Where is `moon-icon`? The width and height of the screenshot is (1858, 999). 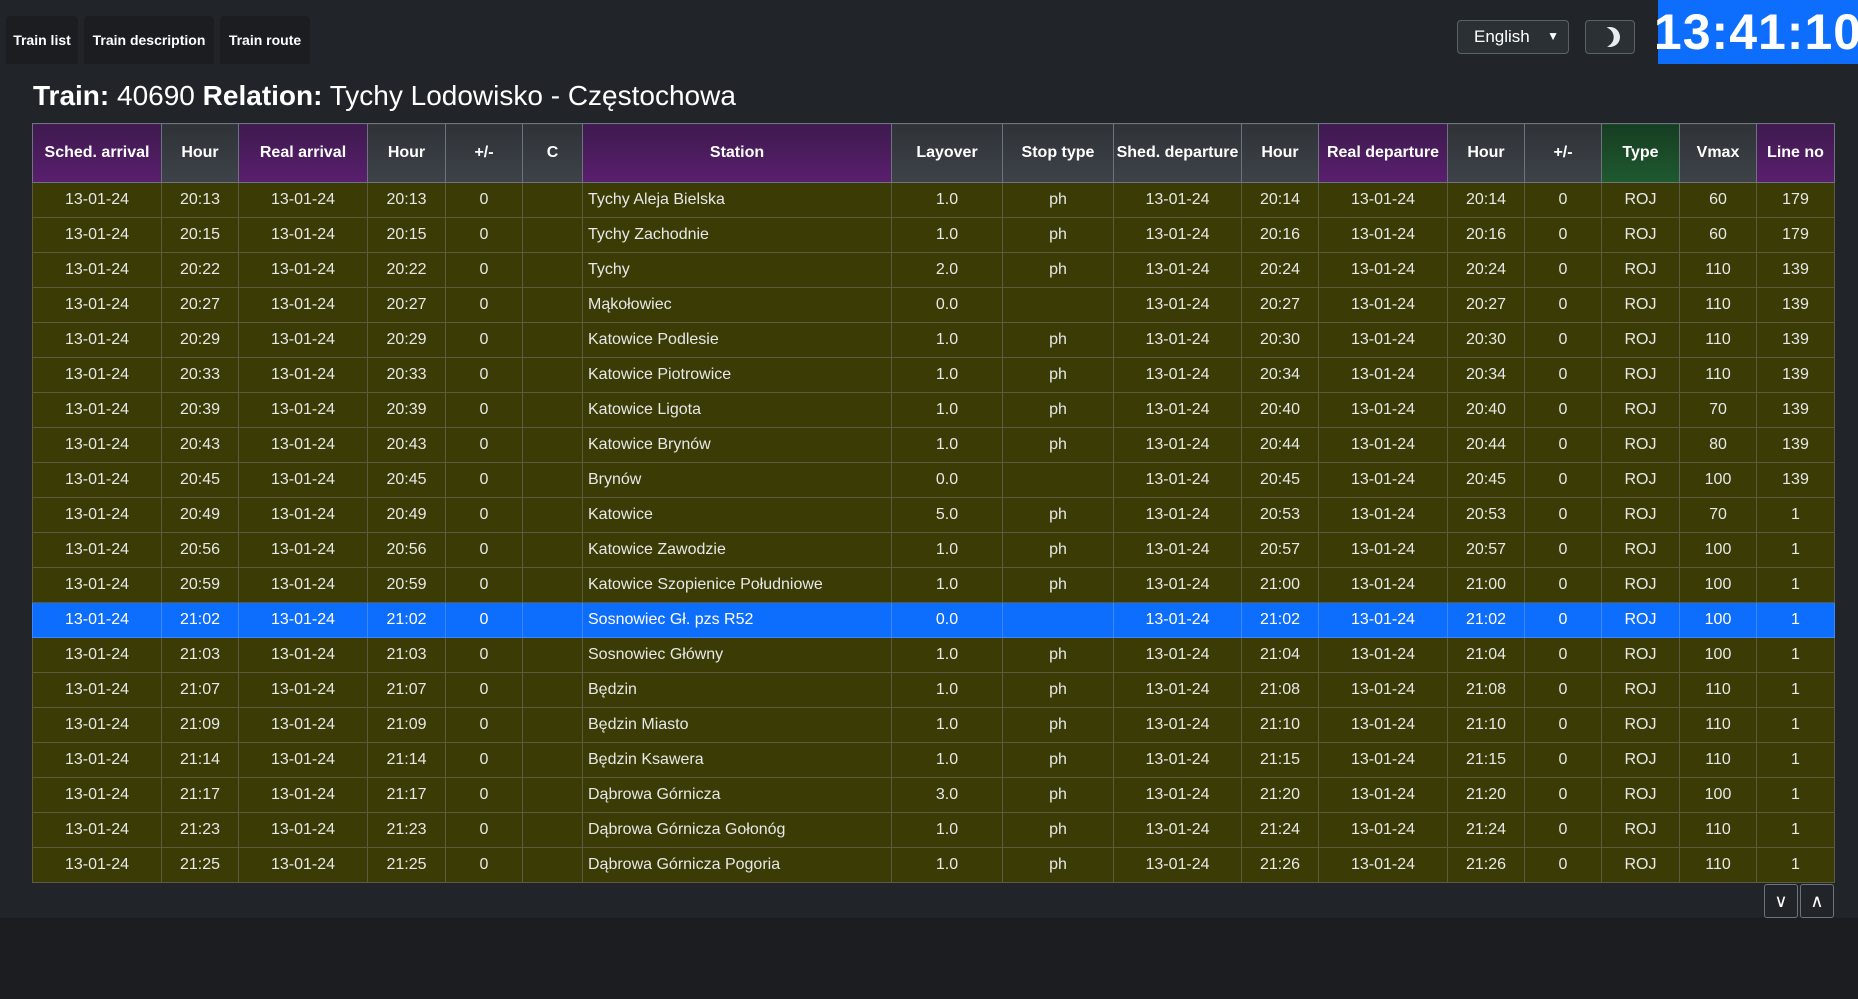 moon-icon is located at coordinates (1610, 37).